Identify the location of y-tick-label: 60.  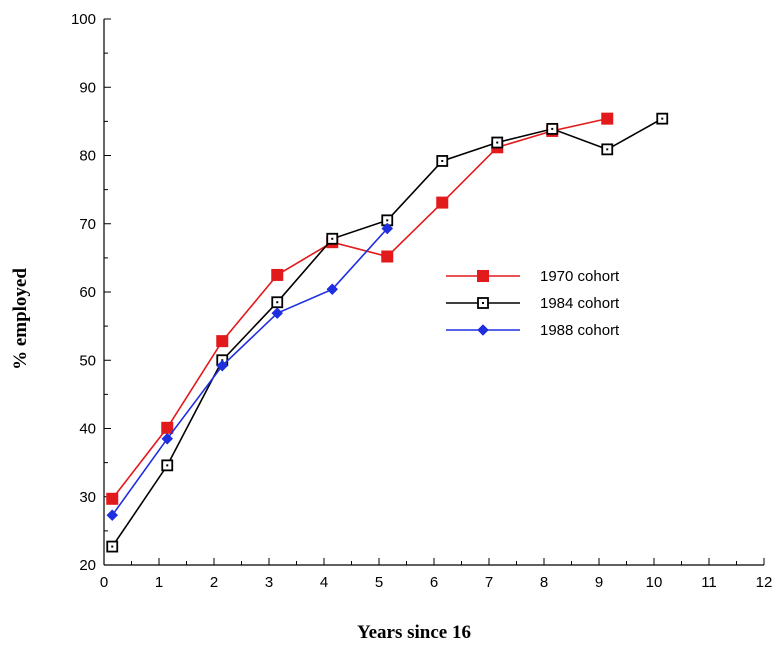
(87, 292).